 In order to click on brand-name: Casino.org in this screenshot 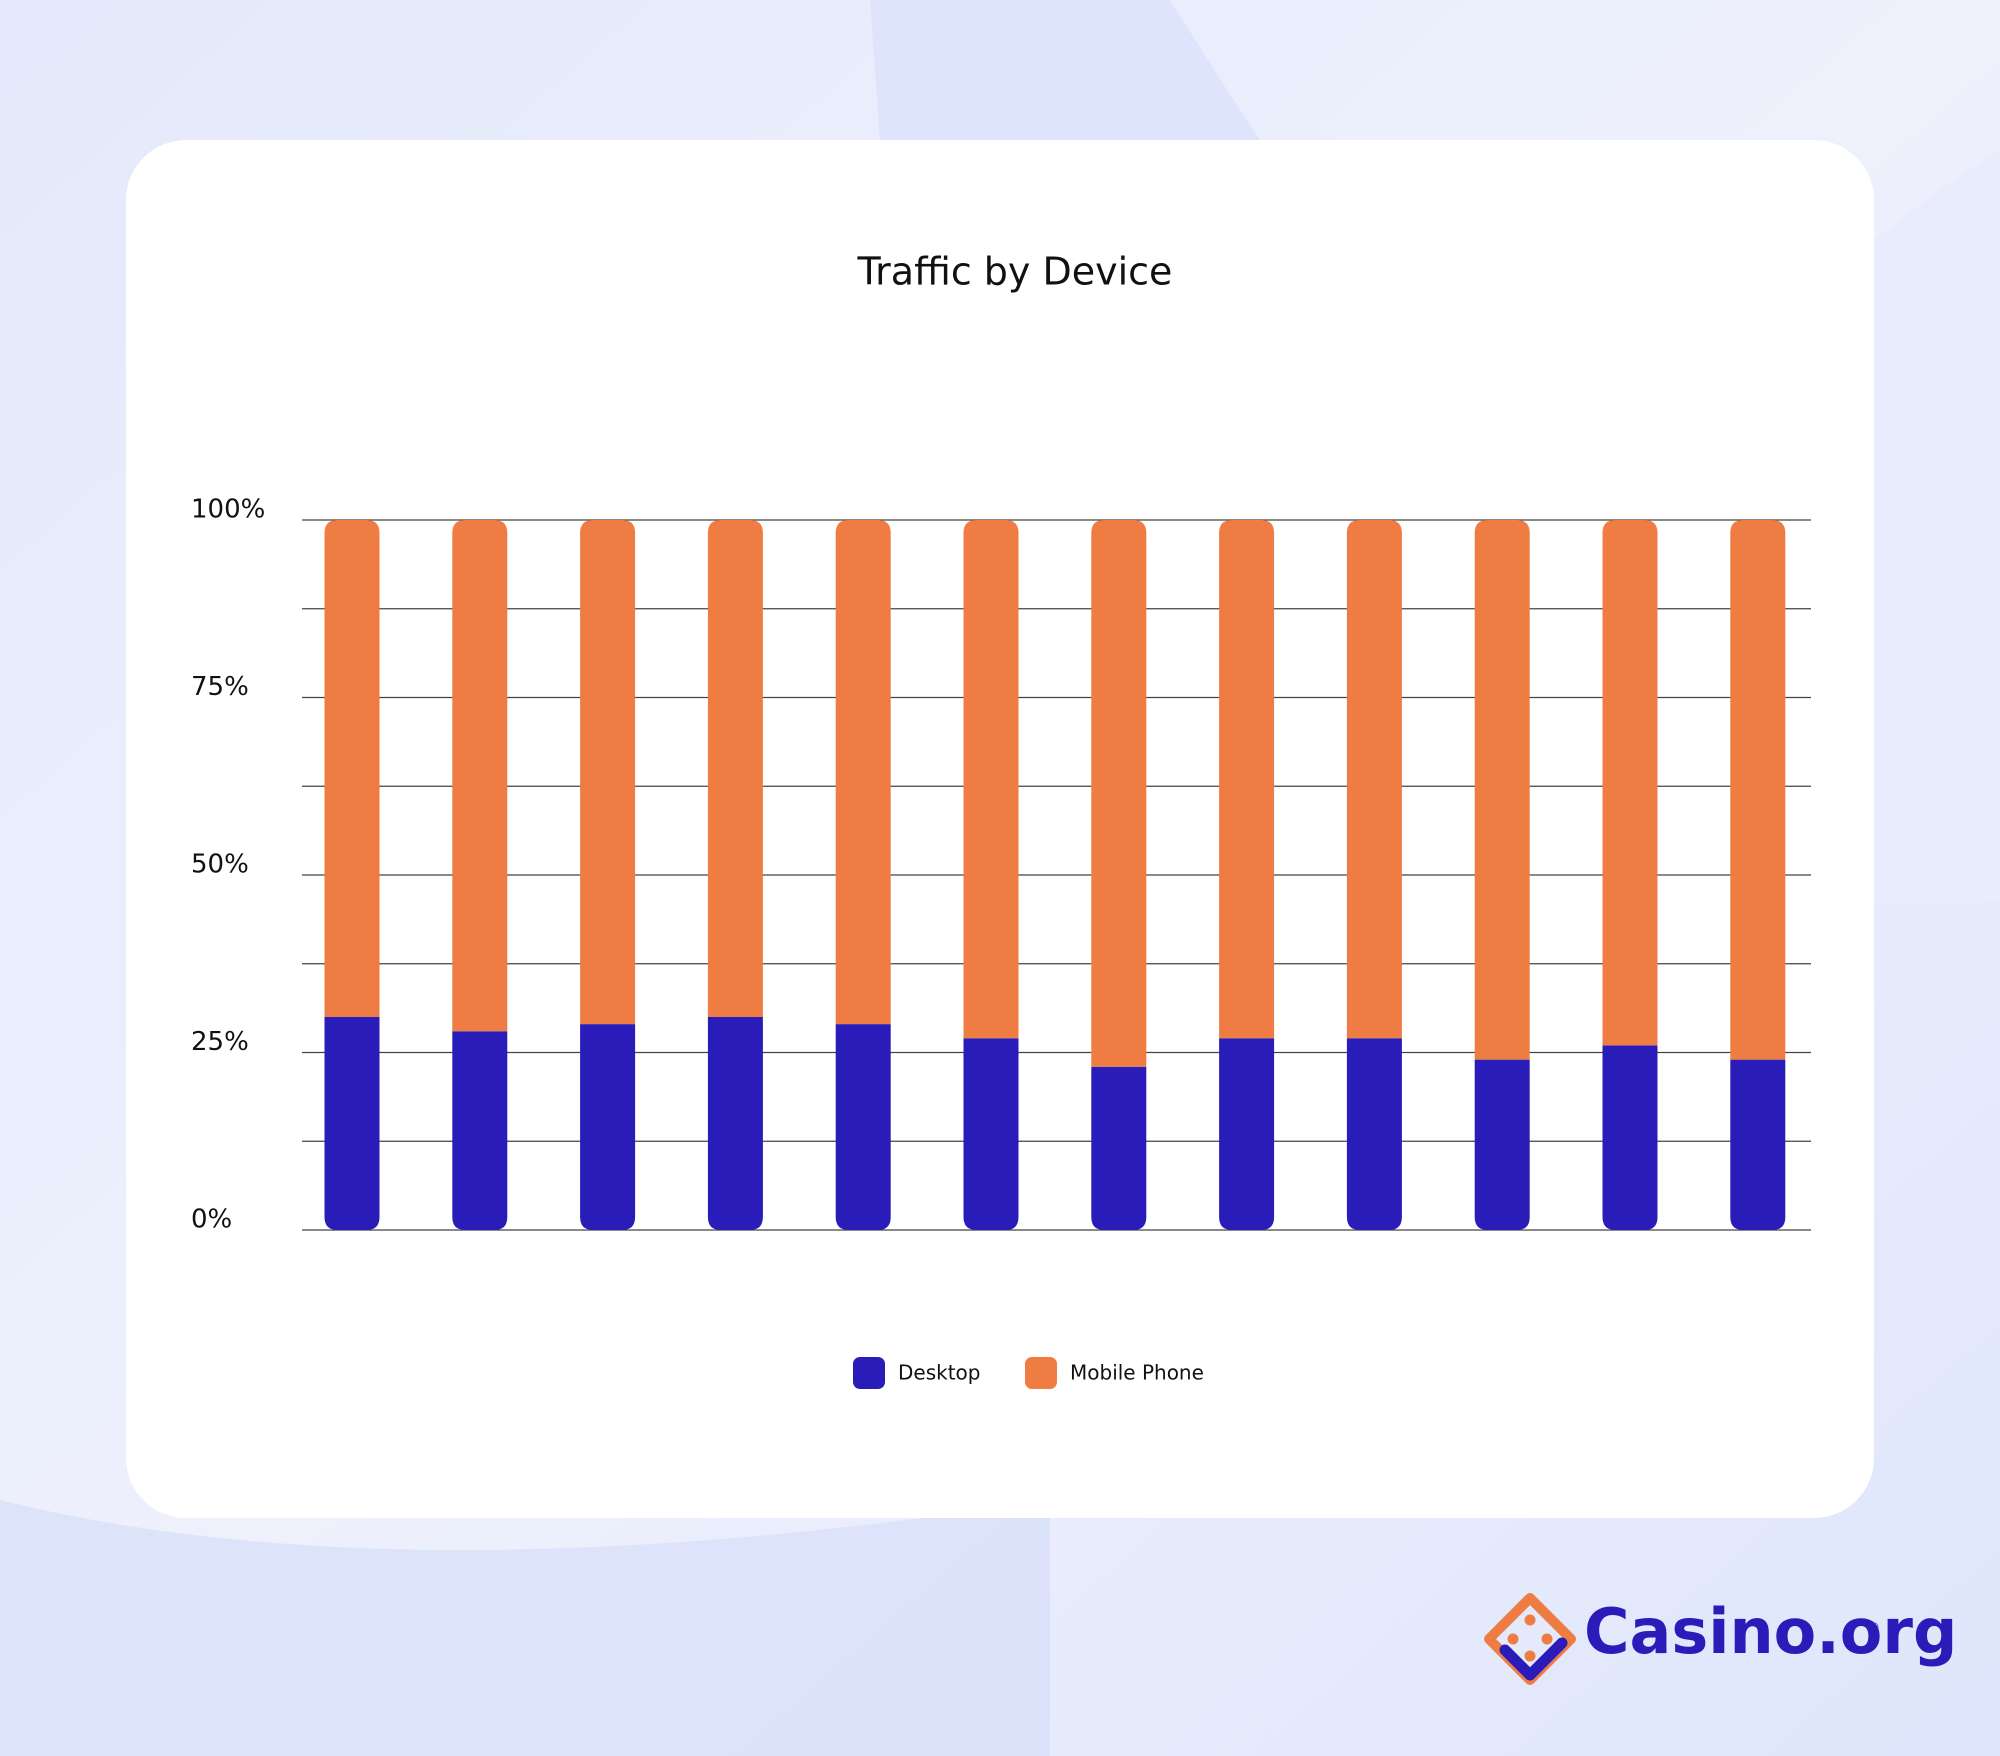, I will do `click(1770, 1631)`.